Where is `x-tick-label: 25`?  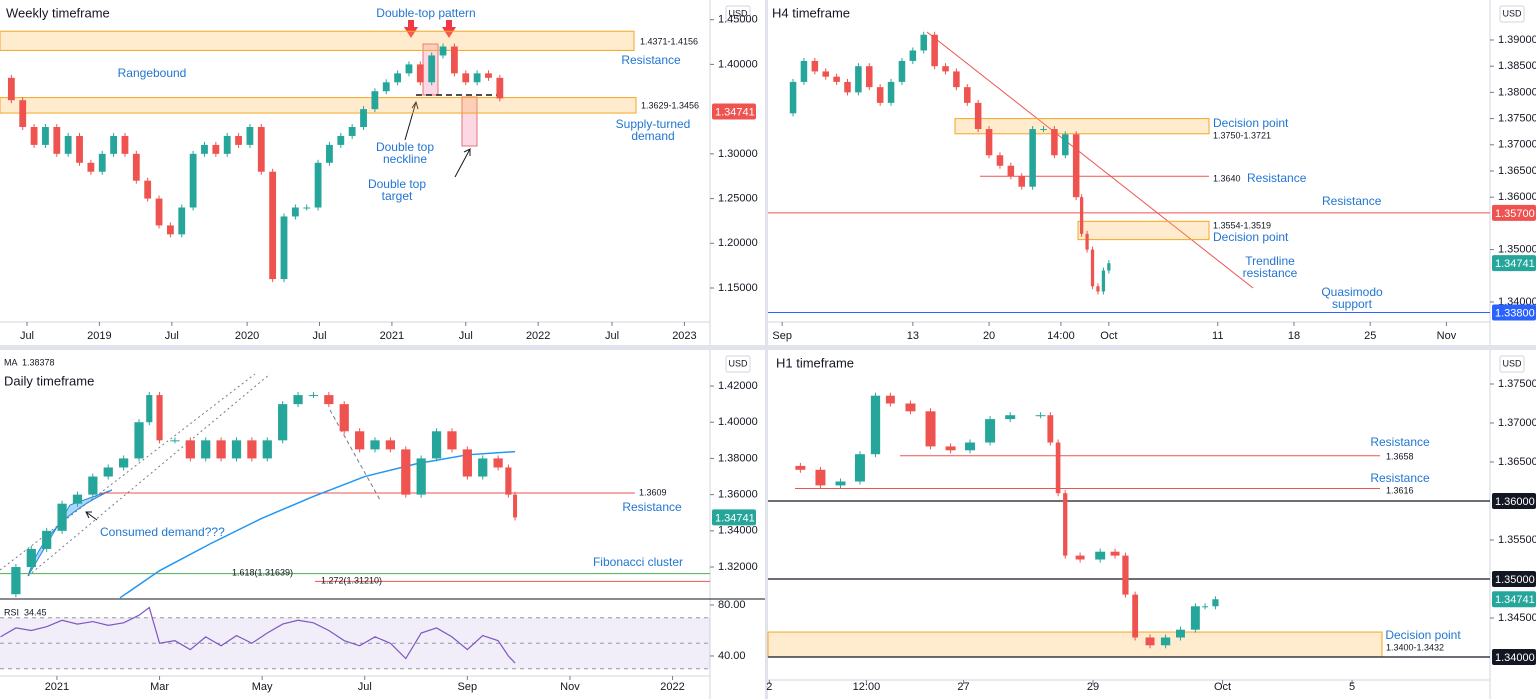 x-tick-label: 25 is located at coordinates (1370, 336).